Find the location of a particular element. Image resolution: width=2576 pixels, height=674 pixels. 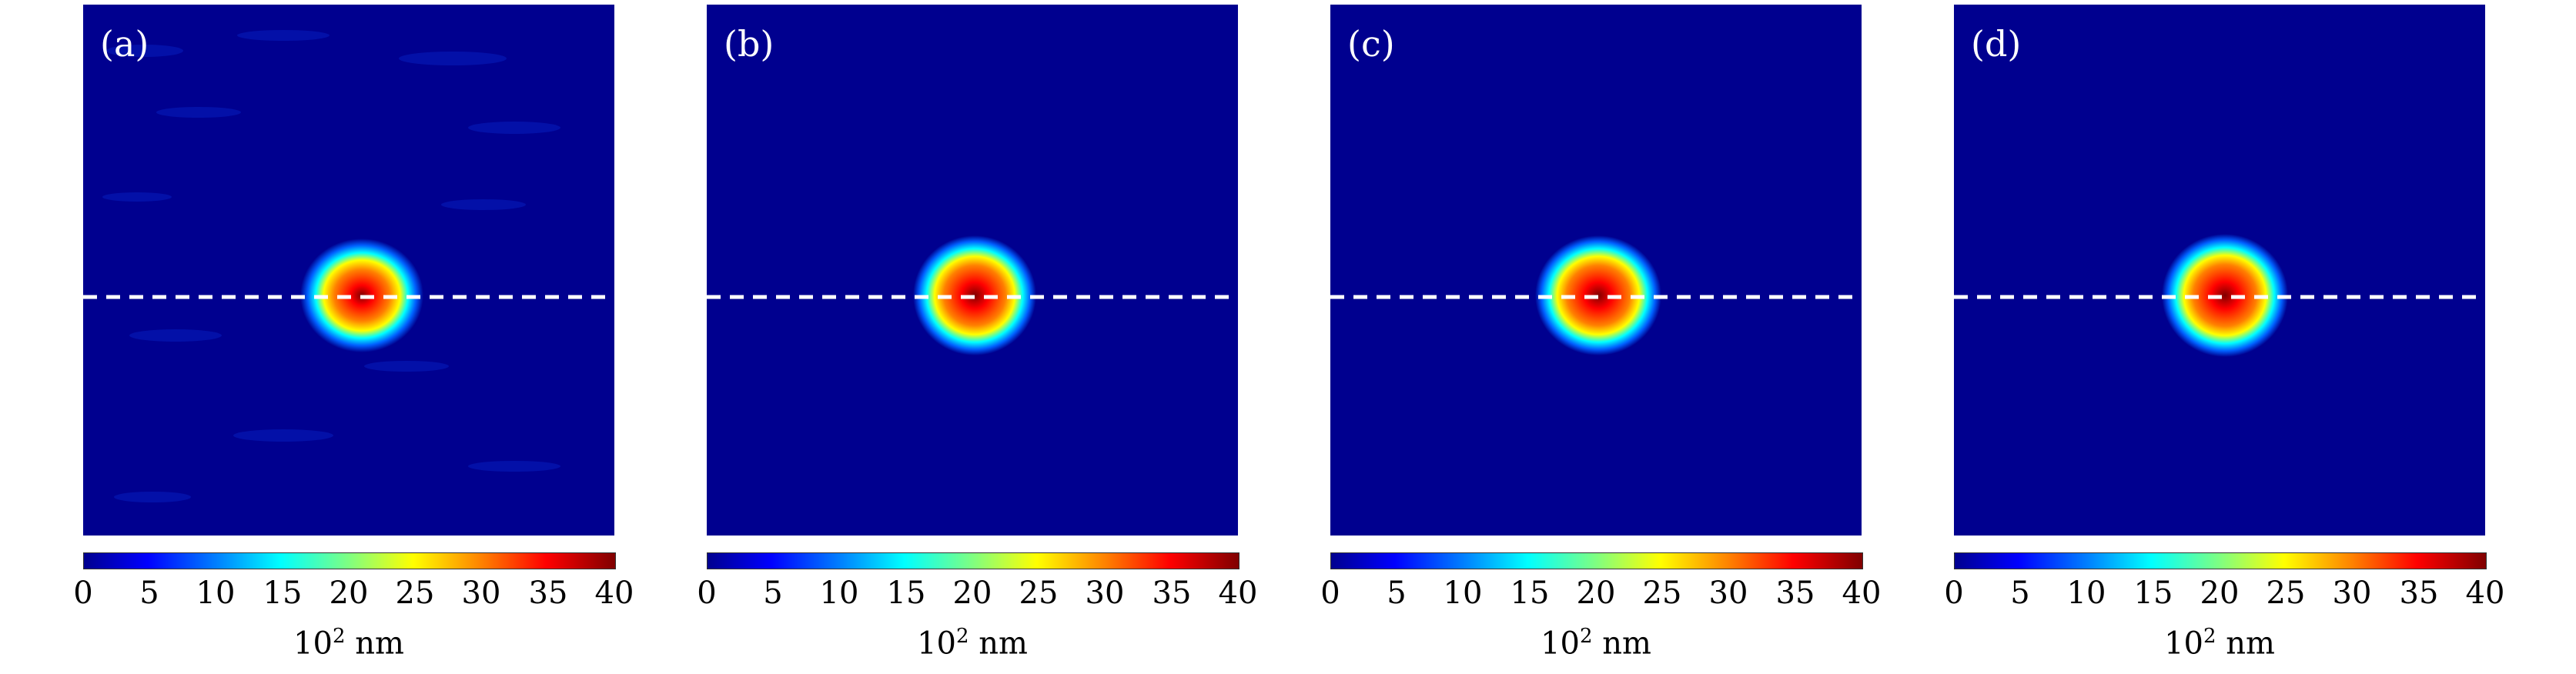

colorbar-ticks-d: 0 5 10 15 20 25 30 35 40 is located at coordinates (2224, 604).